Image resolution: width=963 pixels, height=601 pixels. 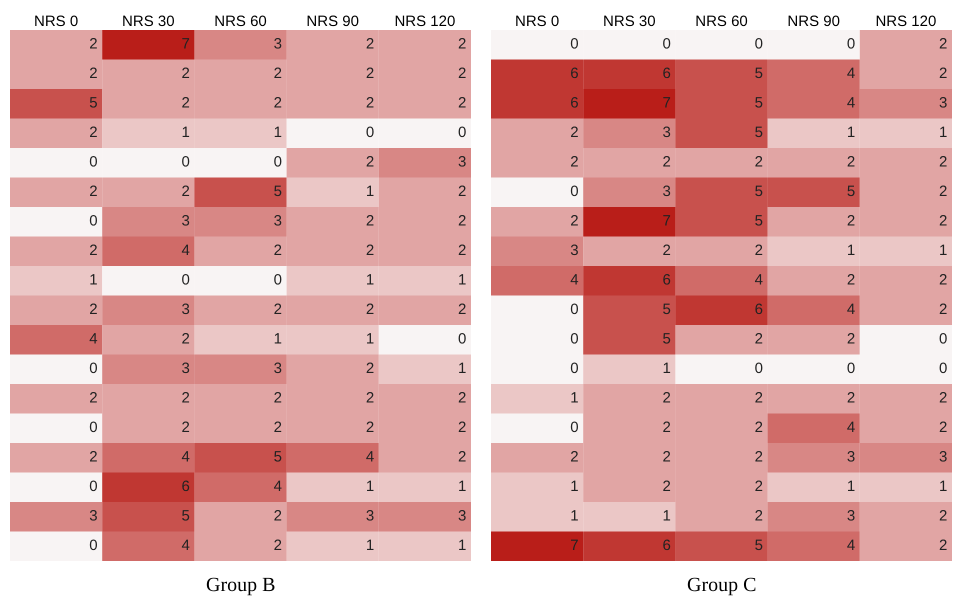 I want to click on x-tick-label: NRS 60, so click(x=721, y=21).